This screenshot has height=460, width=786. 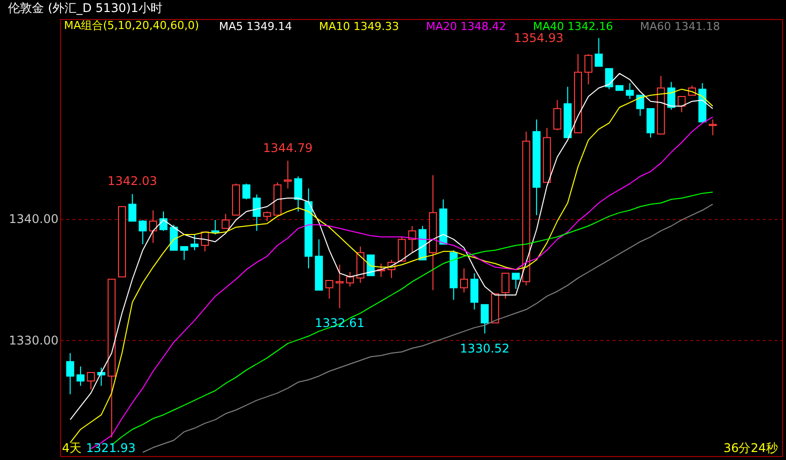 I want to click on y-tick-label: 1340.00, so click(x=33, y=219).